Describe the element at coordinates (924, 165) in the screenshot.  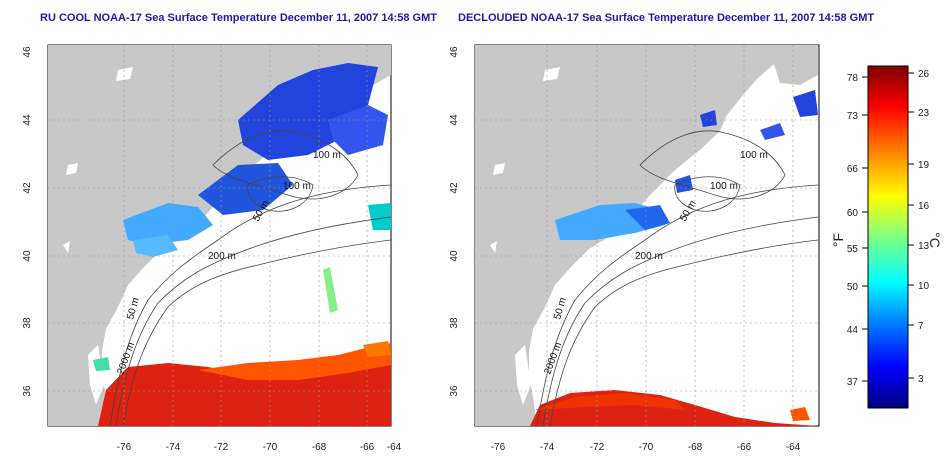
I see `svg-text: 19` at that location.